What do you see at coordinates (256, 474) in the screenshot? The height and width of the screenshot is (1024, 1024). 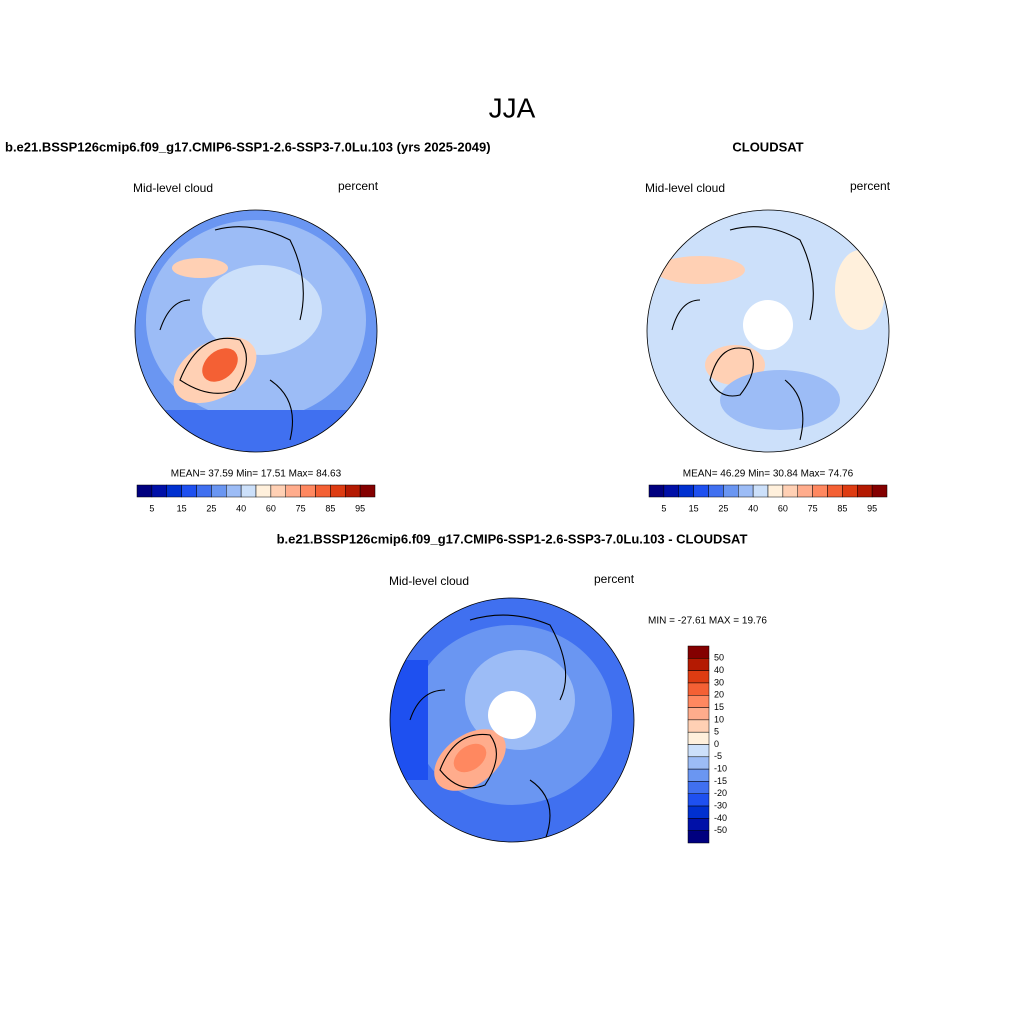 I see `stats: MEAN= 37.59 Min= 17.51 Max= 84.63` at bounding box center [256, 474].